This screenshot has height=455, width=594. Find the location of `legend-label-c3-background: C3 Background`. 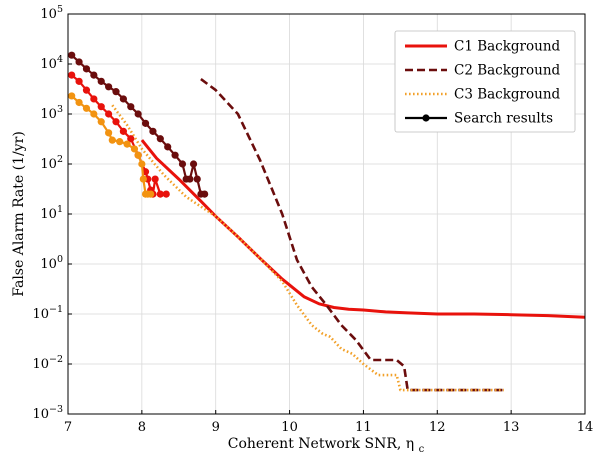

legend-label-c3-background: C3 Background is located at coordinates (507, 95).